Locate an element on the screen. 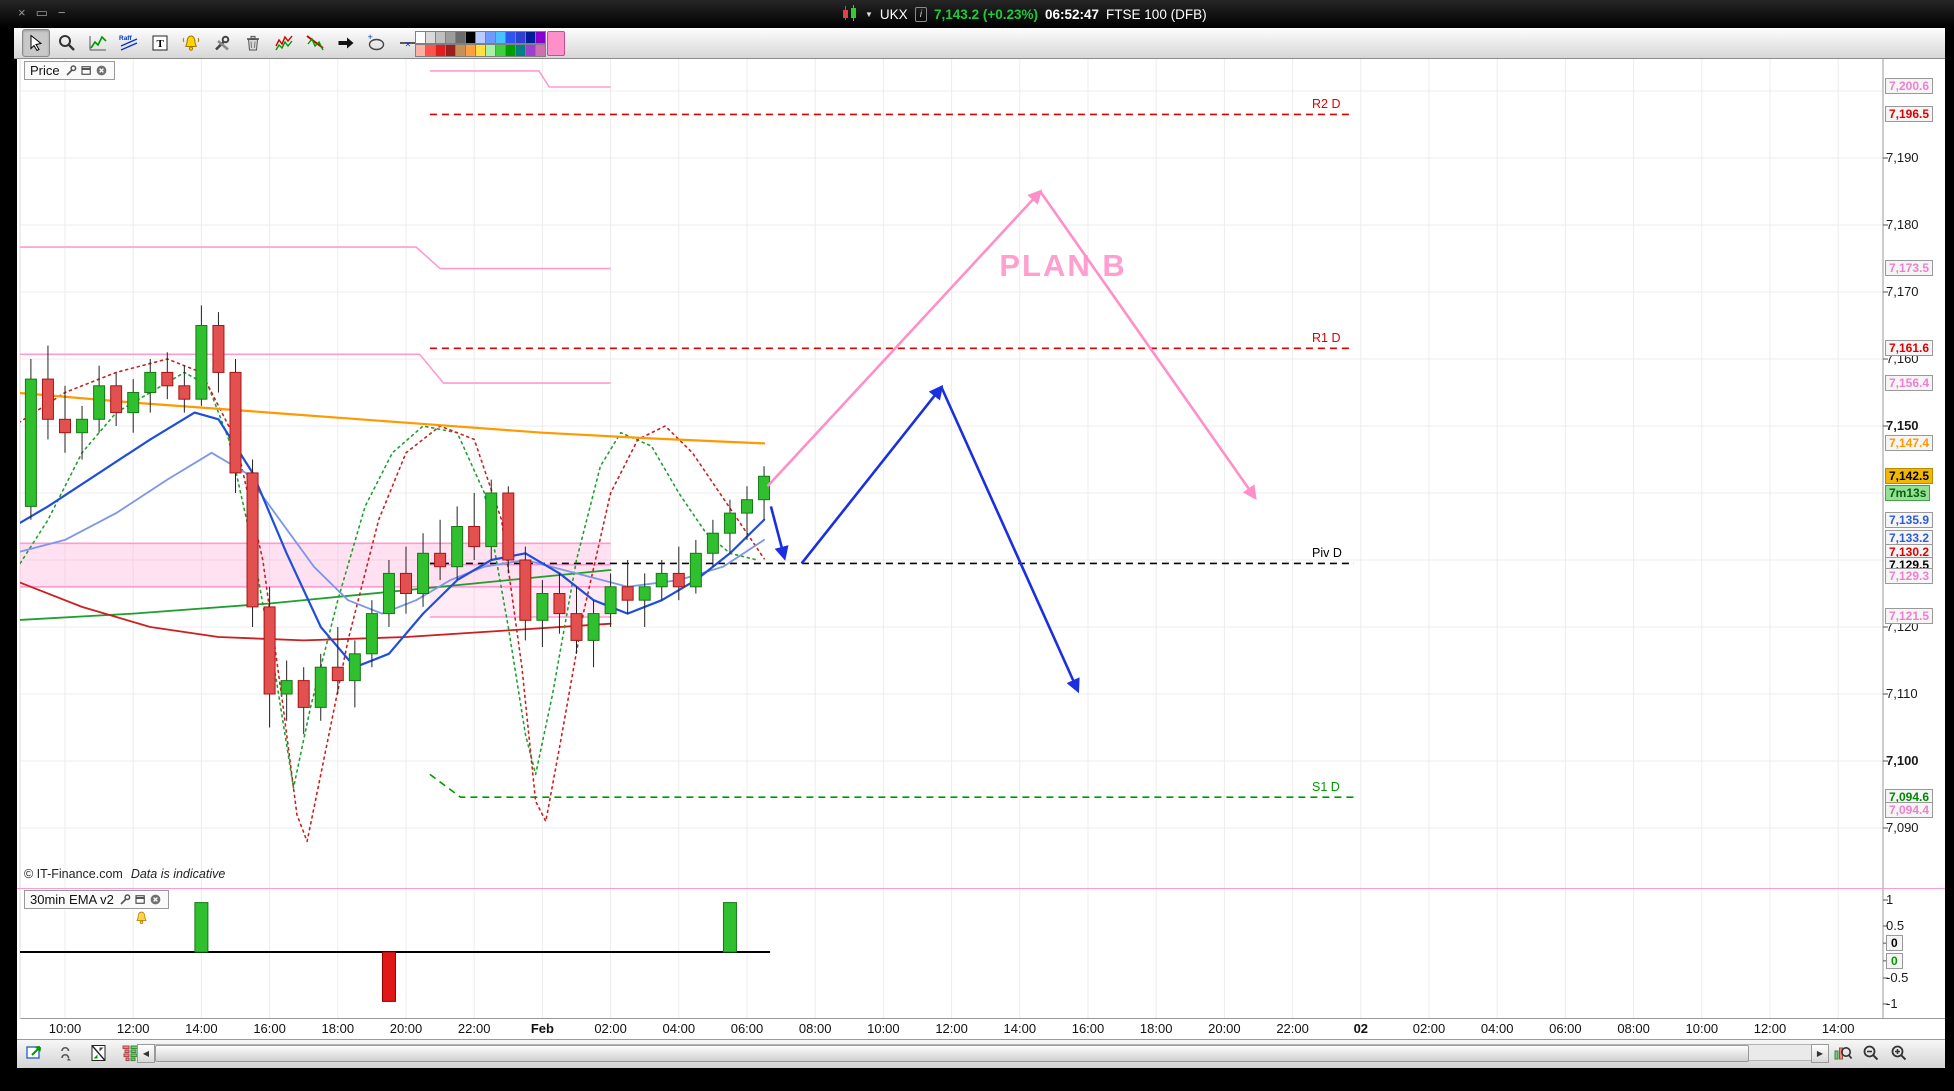 The height and width of the screenshot is (1091, 1954). ellipse-tool: + is located at coordinates (377, 43).